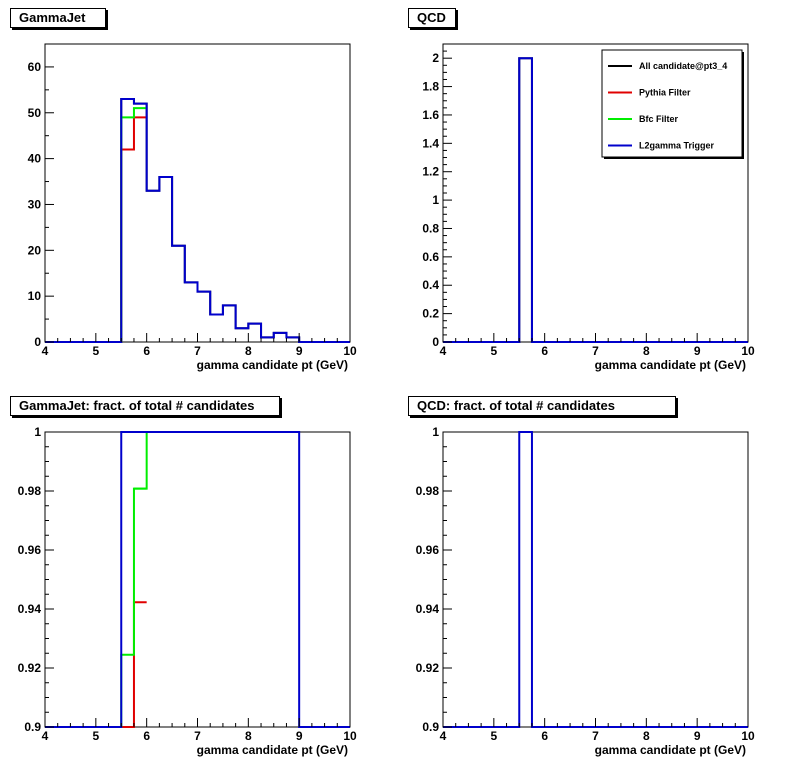  What do you see at coordinates (35, 250) in the screenshot?
I see `y-tick-label: 20` at bounding box center [35, 250].